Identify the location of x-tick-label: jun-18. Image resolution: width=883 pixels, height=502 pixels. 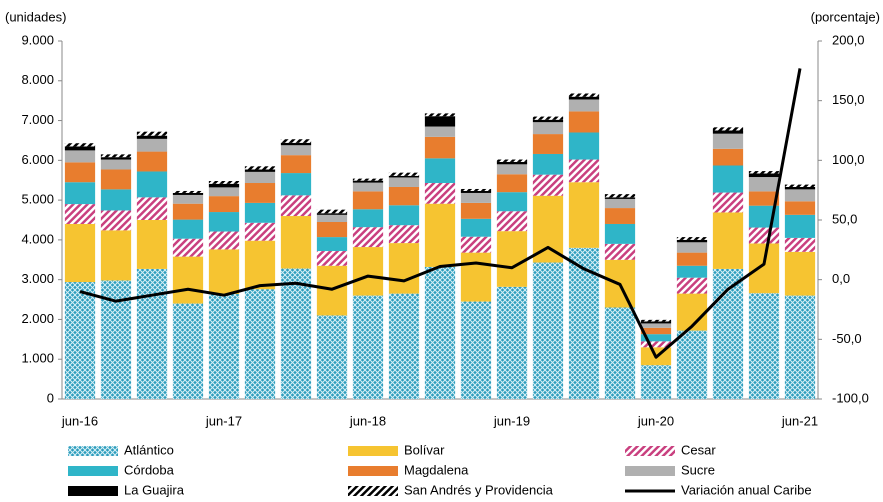
(367, 420).